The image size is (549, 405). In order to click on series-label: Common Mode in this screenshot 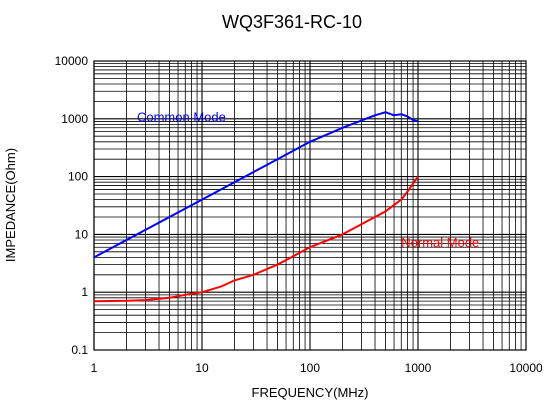, I will do `click(181, 116)`.